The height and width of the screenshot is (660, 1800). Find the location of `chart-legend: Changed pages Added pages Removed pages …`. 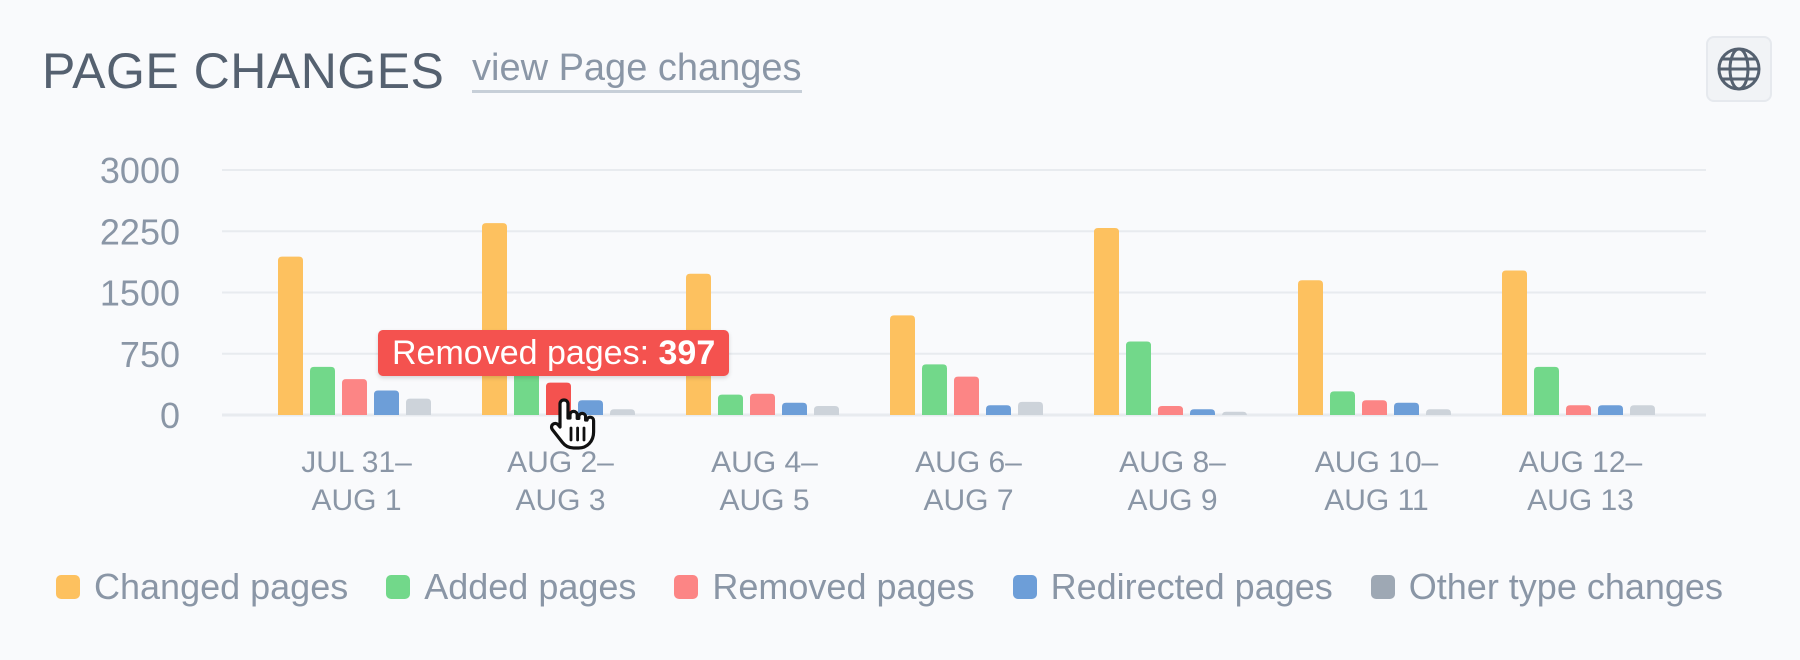

chart-legend: Changed pages Added pages Removed pages … is located at coordinates (889, 587).